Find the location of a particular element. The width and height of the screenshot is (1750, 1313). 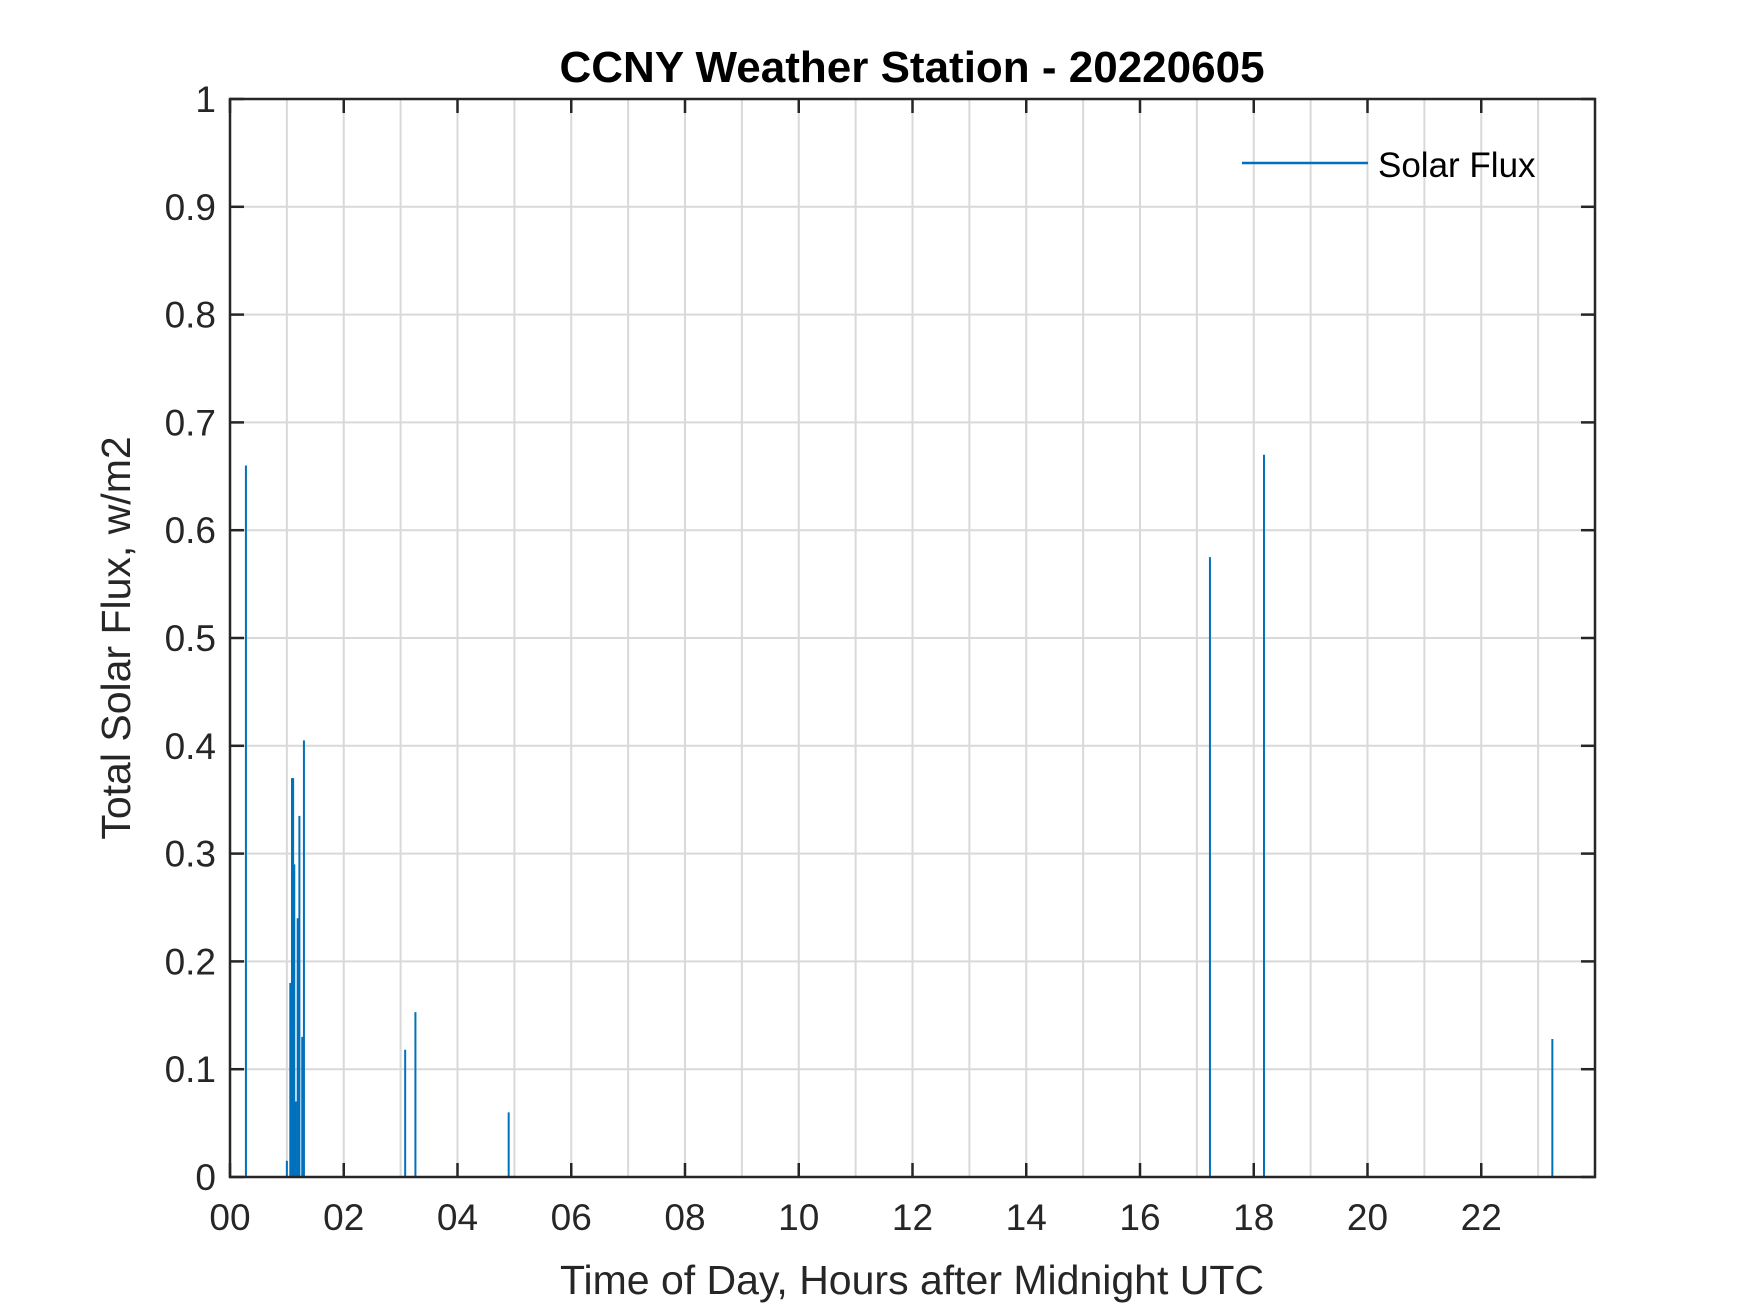

y-tick-label: 0.9 is located at coordinates (190, 207).